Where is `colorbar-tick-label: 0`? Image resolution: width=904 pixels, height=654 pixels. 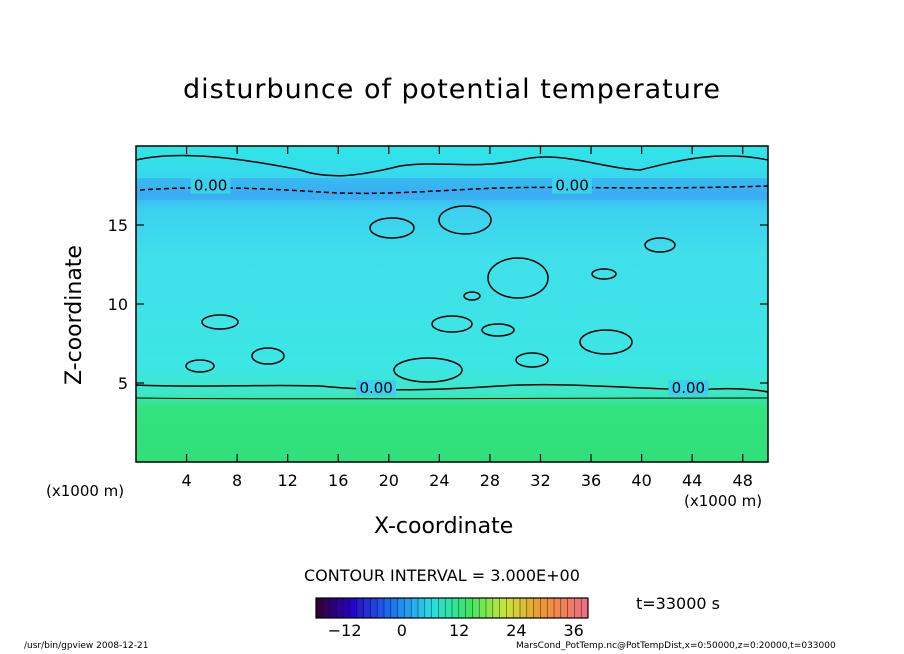
colorbar-tick-label: 0 is located at coordinates (402, 630).